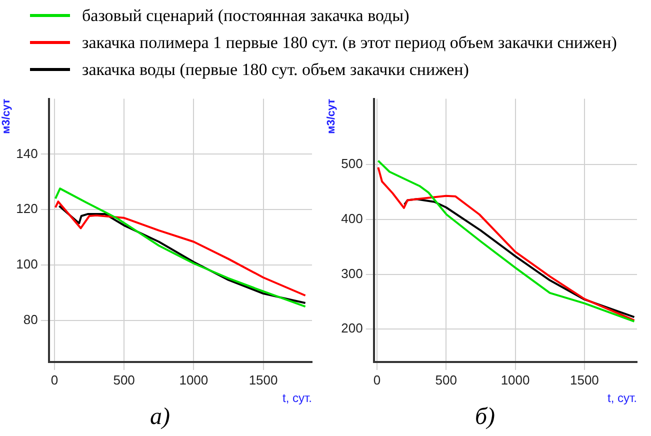  Describe the element at coordinates (485, 417) in the screenshot. I see `text: б)` at that location.